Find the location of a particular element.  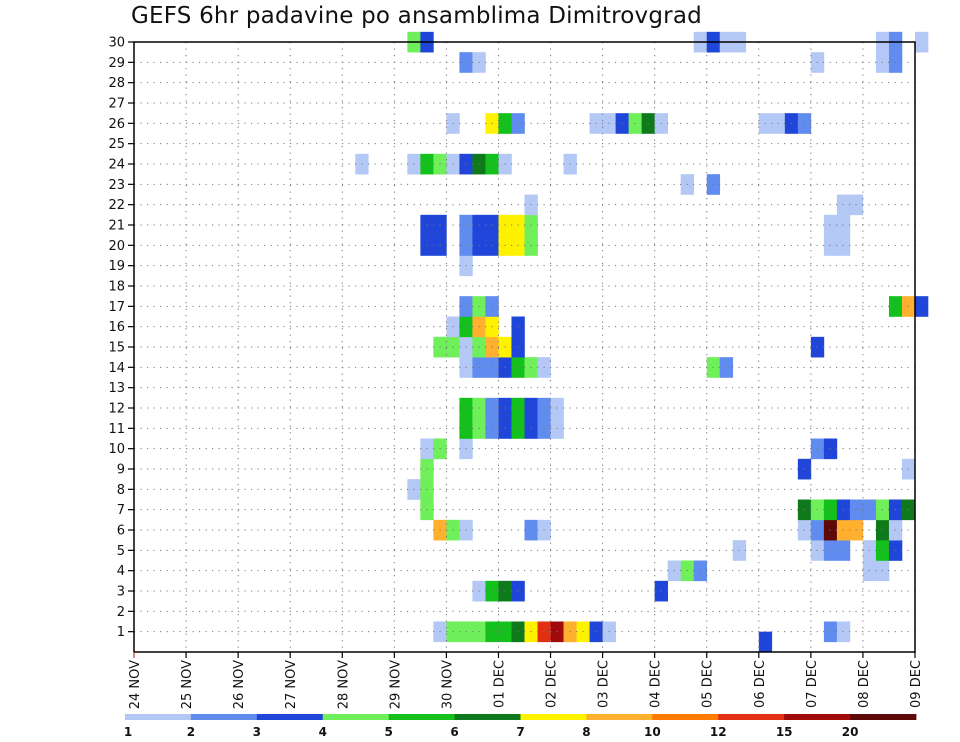

y-tick-label: 17 is located at coordinates (116, 307).